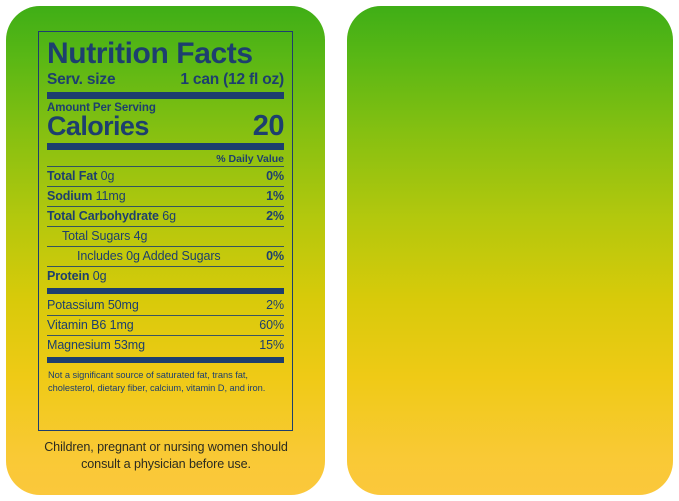  I want to click on calories-value: 20, so click(268, 125).